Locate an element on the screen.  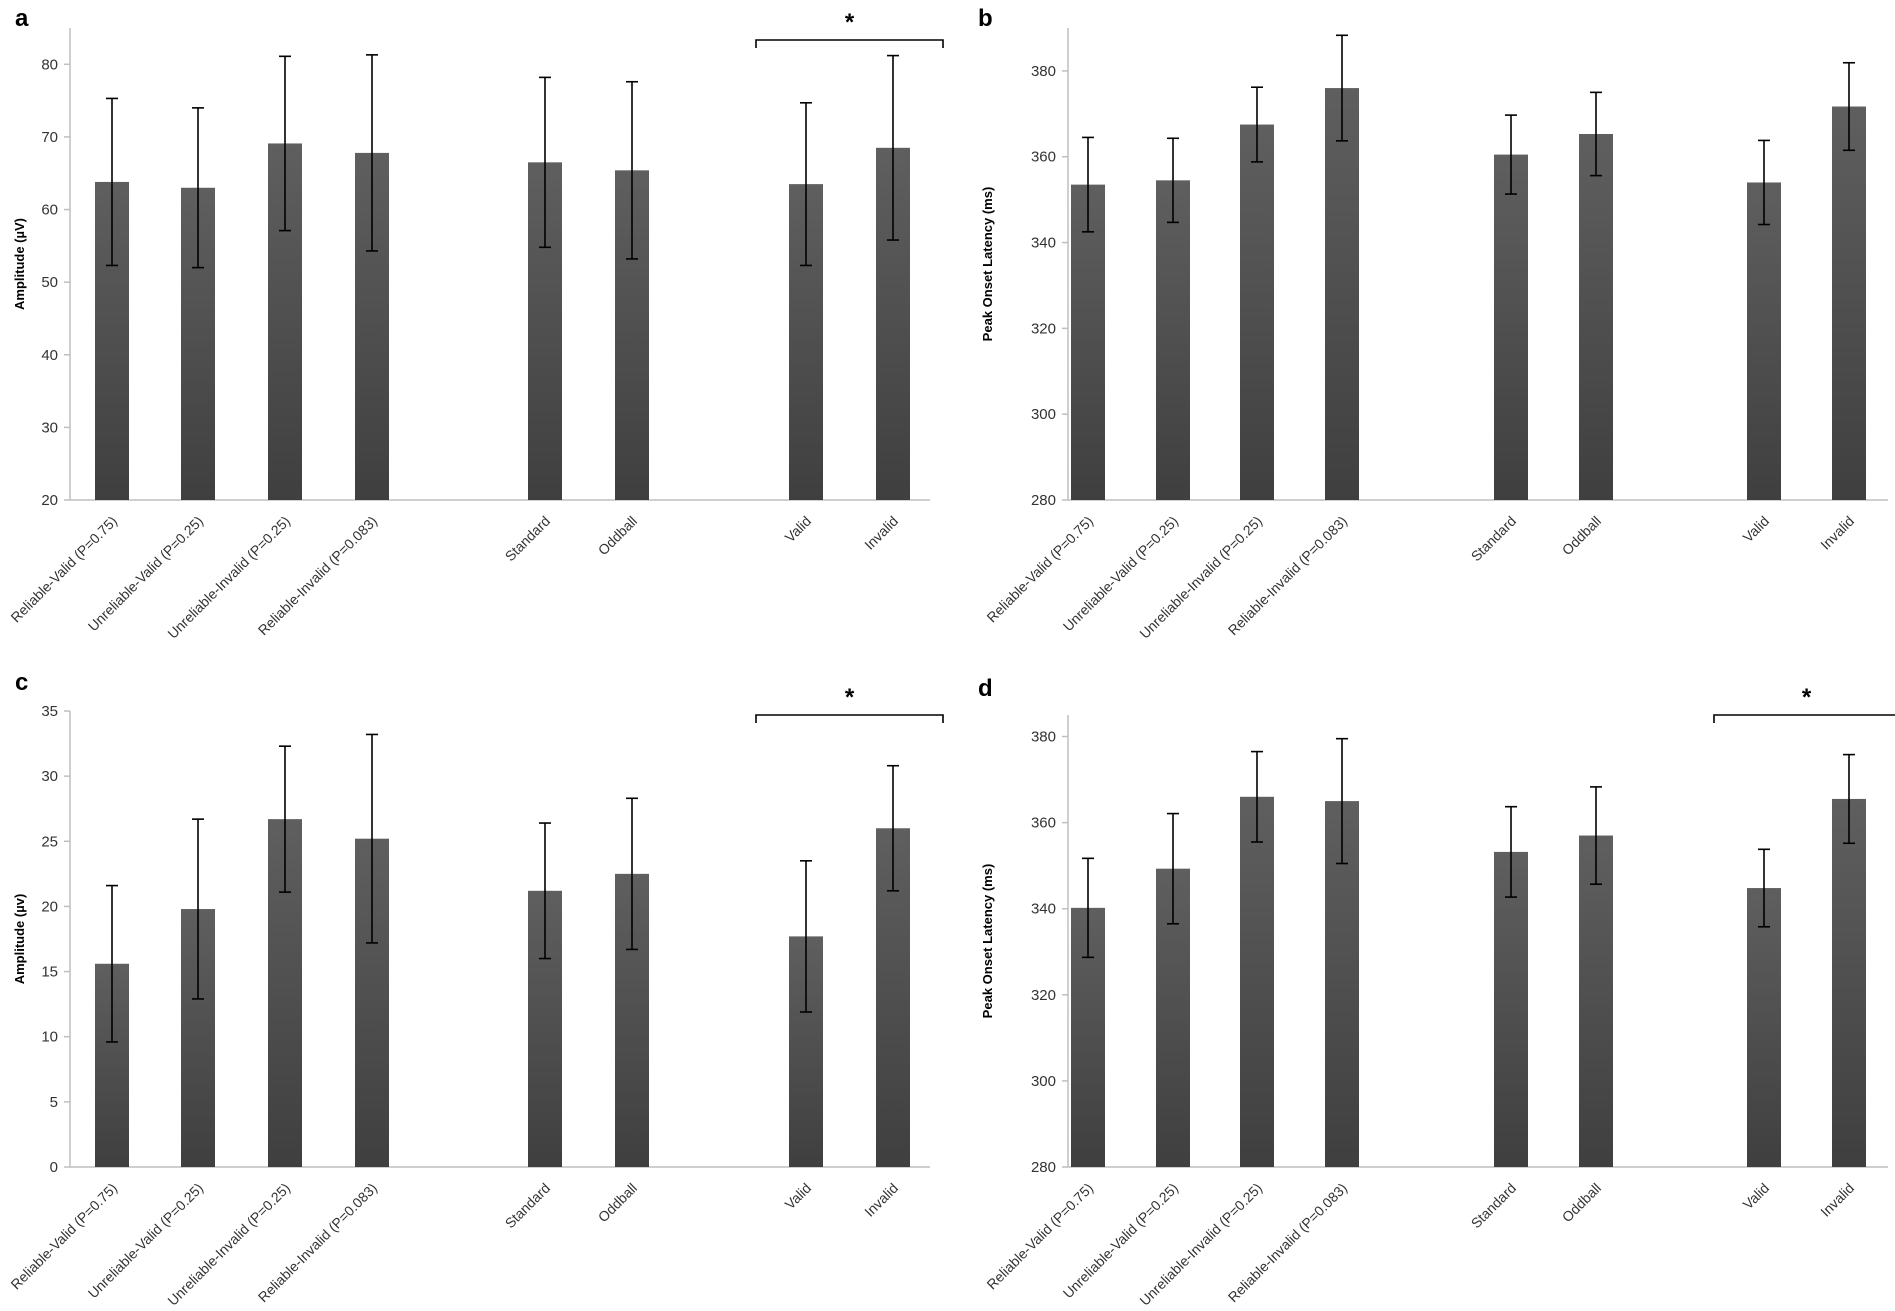
panel-label: b is located at coordinates (985, 18).